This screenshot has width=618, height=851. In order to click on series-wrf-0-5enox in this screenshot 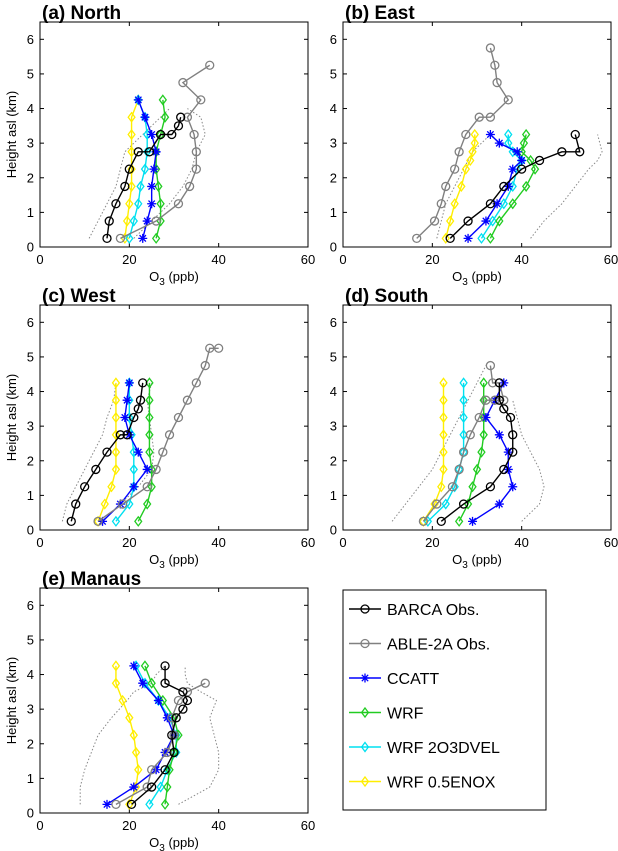, I will do `click(433, 452)`.